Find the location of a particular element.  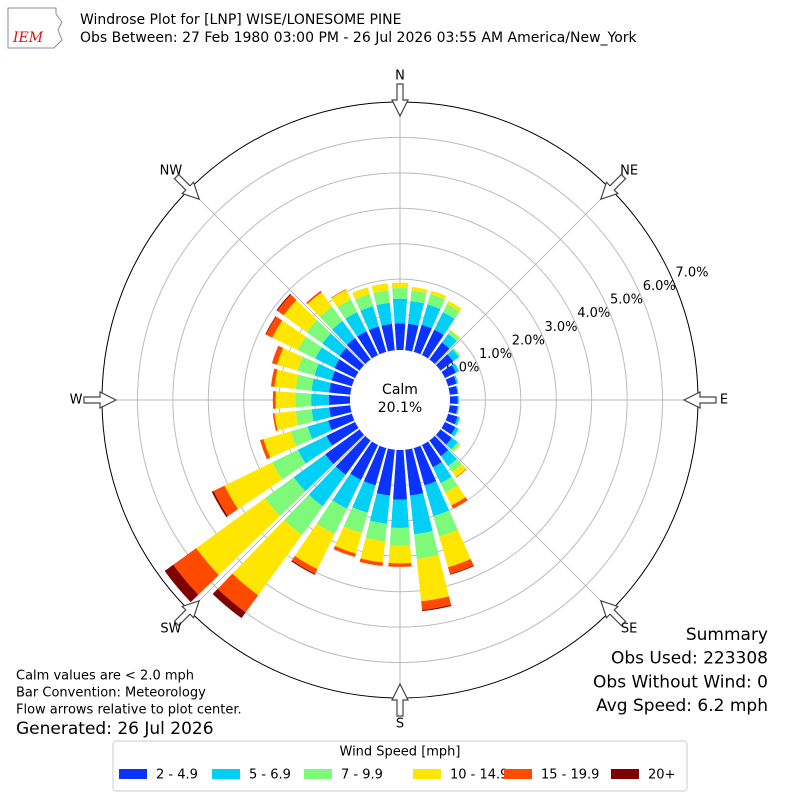

legend-label: 2 - 4.9 is located at coordinates (177, 775).